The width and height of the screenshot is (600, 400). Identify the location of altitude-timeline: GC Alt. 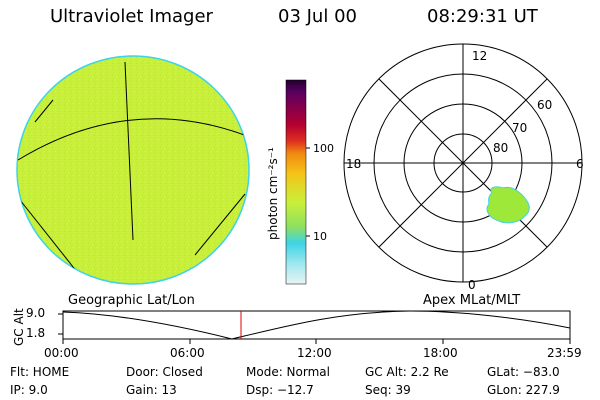
(291, 327).